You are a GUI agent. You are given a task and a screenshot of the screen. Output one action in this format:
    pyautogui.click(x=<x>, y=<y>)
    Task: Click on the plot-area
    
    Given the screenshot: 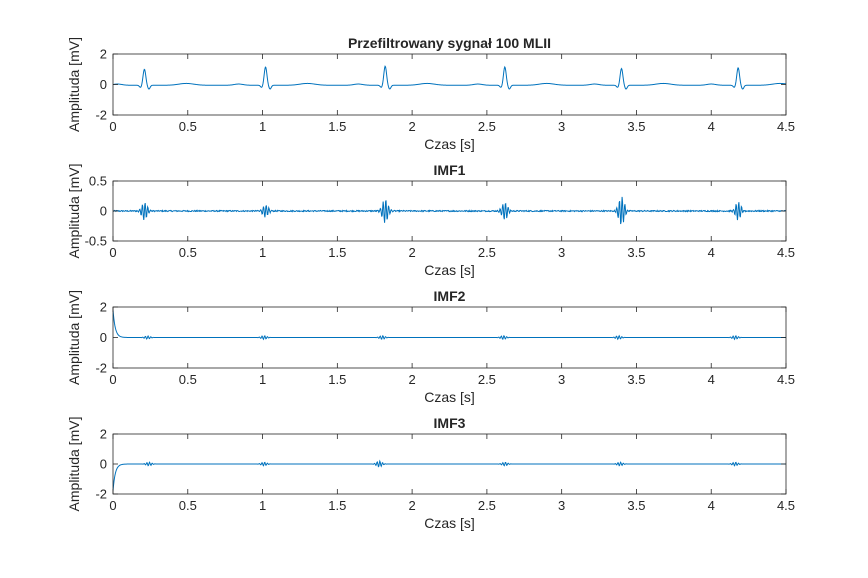 What is the action you would take?
    pyautogui.click(x=449, y=84)
    